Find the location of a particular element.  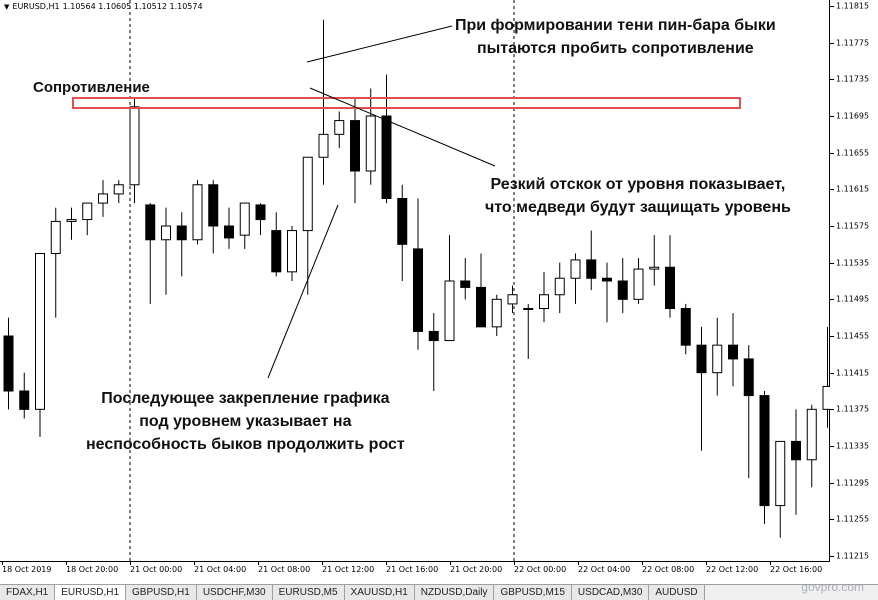

chart-tab: USDCAD,M30 is located at coordinates (610, 592).